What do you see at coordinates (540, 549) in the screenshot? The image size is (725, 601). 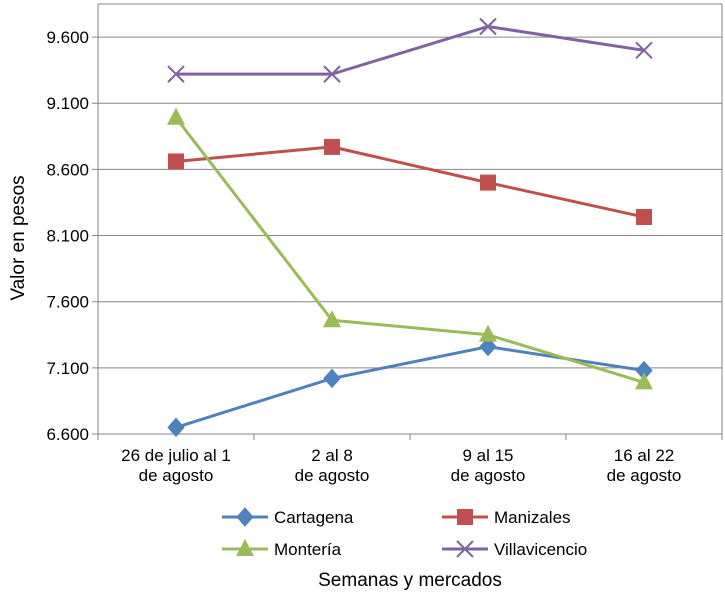 I see `legend-label: Villavicencio` at bounding box center [540, 549].